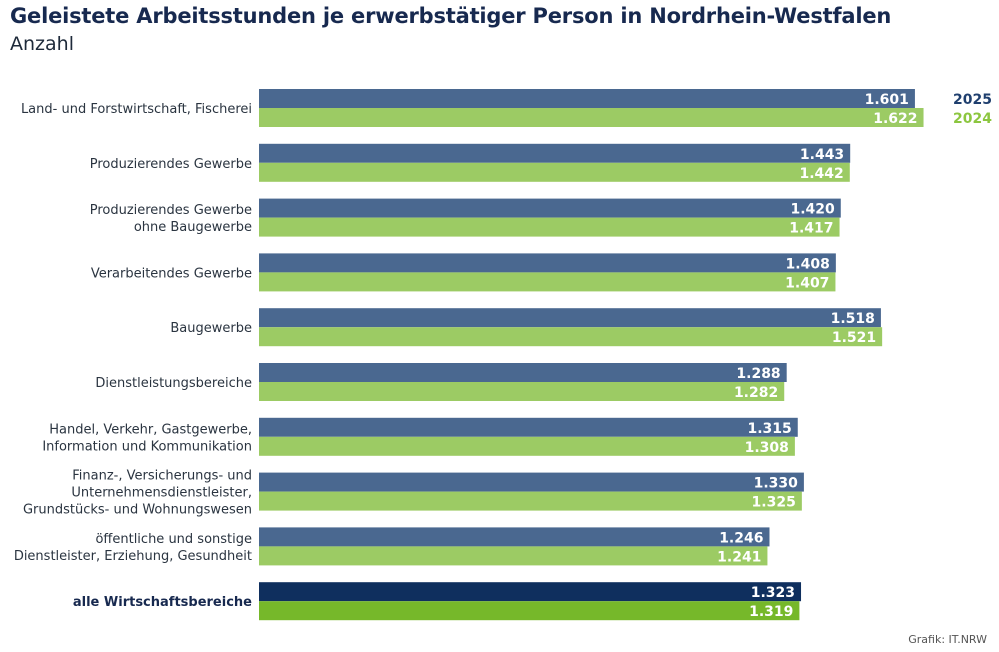 Image resolution: width=999 pixels, height=652 pixels. I want to click on legend-entry-2025: 2025, so click(972, 100).